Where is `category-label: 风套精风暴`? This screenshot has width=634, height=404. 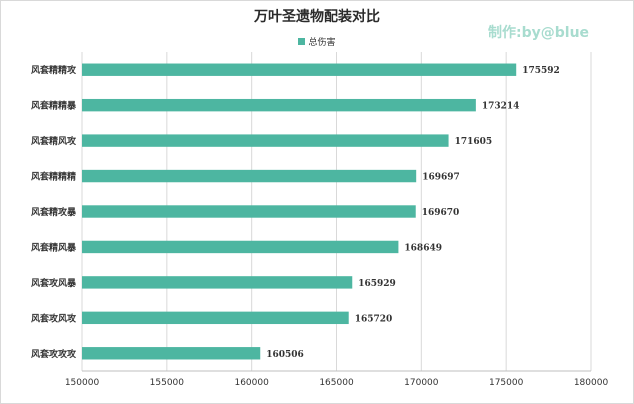
category-label: 风套精风暴 is located at coordinates (54, 247).